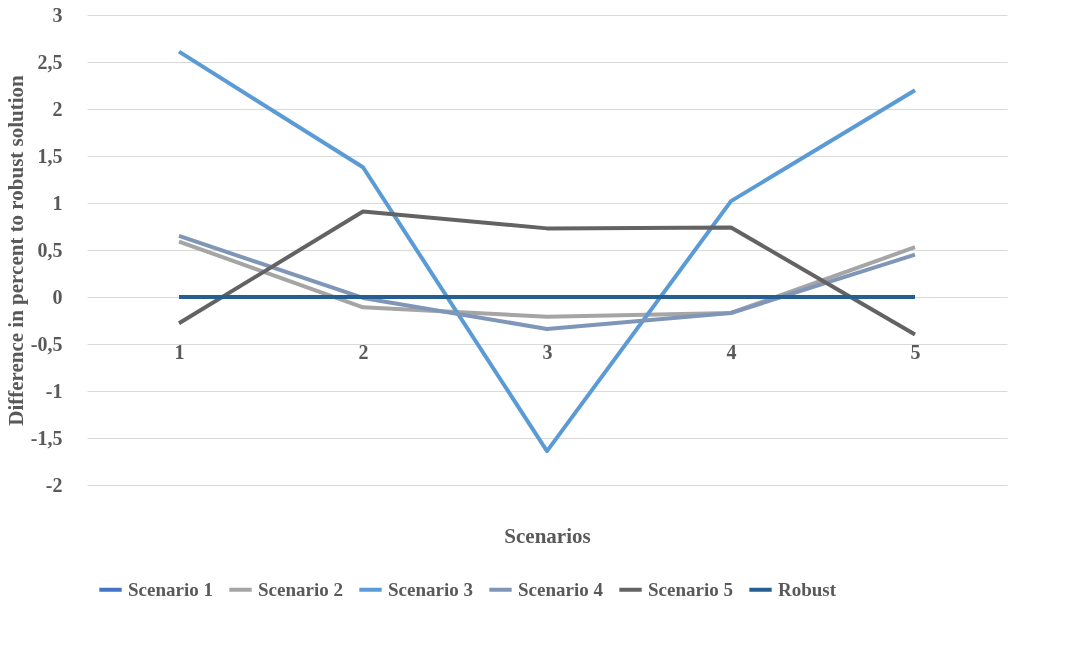 The width and height of the screenshot is (1080, 646). What do you see at coordinates (300, 589) in the screenshot?
I see `legend-label: Scenario 2` at bounding box center [300, 589].